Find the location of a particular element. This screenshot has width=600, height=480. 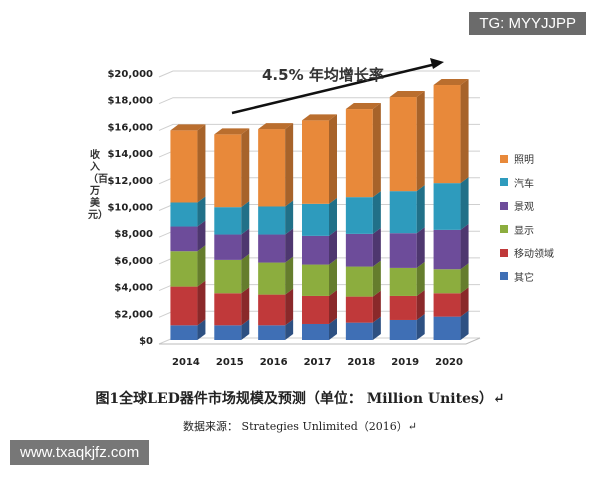

y-tick-label: $12,000 is located at coordinates (130, 181).